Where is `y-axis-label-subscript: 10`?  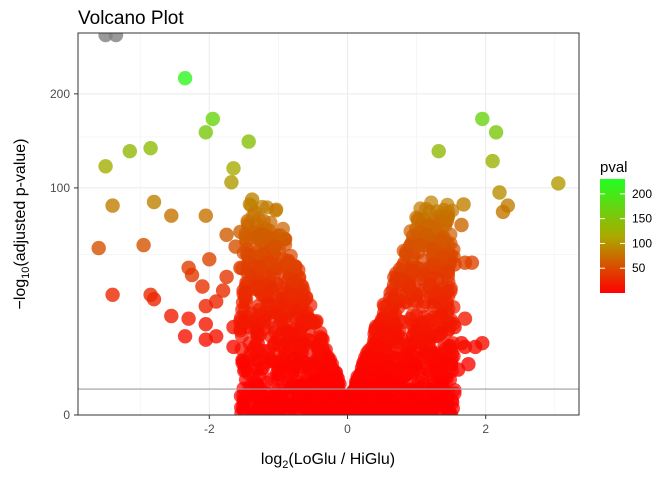
y-axis-label-subscript: 10 is located at coordinates (26, 273).